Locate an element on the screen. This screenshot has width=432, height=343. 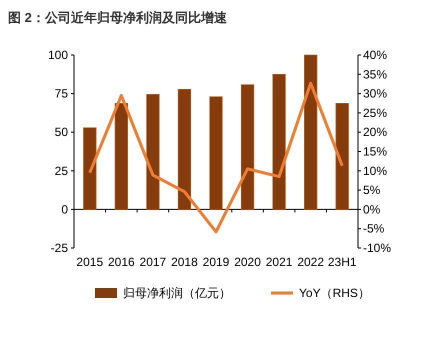
x-tick-label: 2019 is located at coordinates (216, 262).